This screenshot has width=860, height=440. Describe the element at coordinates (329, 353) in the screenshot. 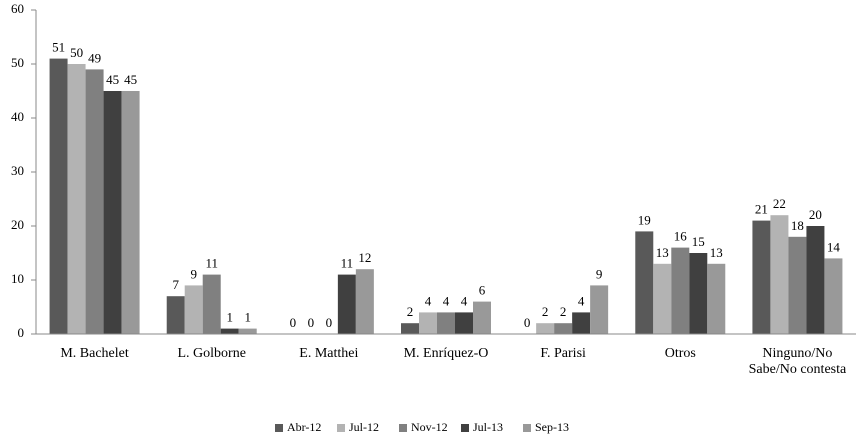

I see `x-tick-label: E. Matthei` at that location.